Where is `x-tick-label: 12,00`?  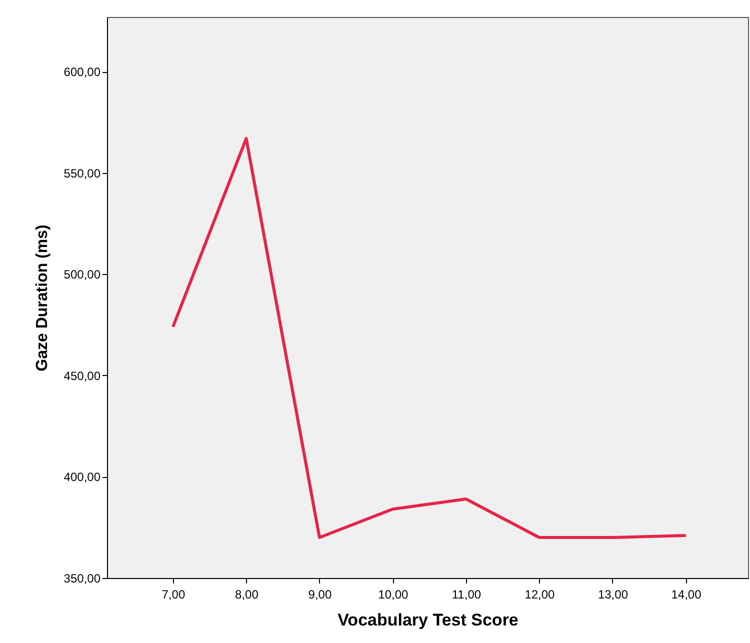 x-tick-label: 12,00 is located at coordinates (540, 595).